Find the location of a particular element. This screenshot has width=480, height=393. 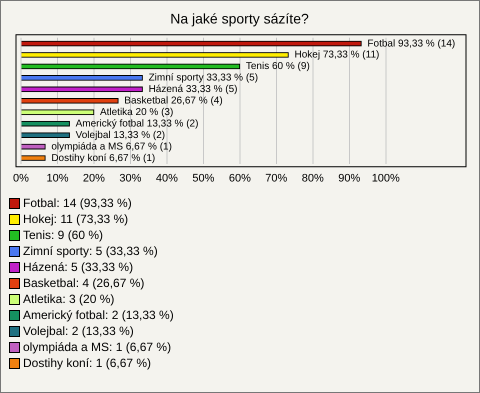

category-label: Dostihy koní 6,67 % (1) is located at coordinates (103, 158).